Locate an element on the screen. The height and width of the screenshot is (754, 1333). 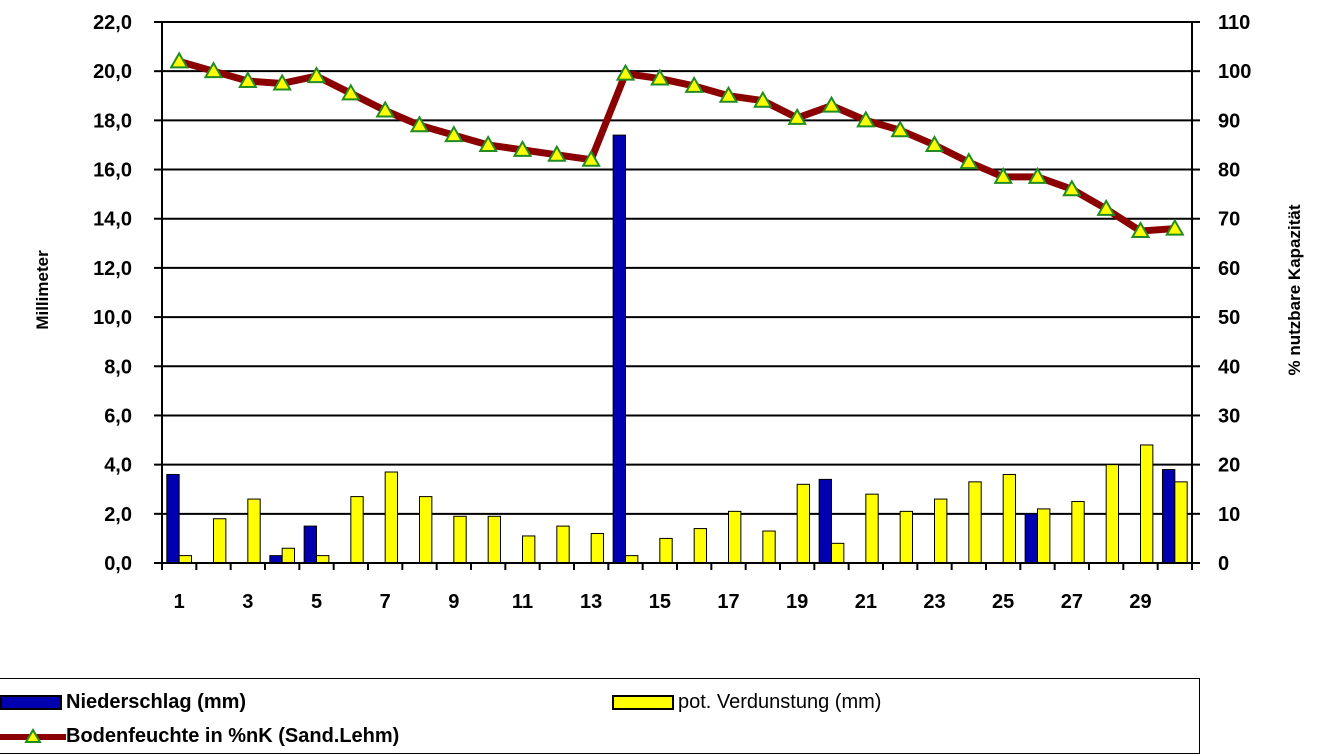
y2-tick-label: 10 is located at coordinates (1229, 515).